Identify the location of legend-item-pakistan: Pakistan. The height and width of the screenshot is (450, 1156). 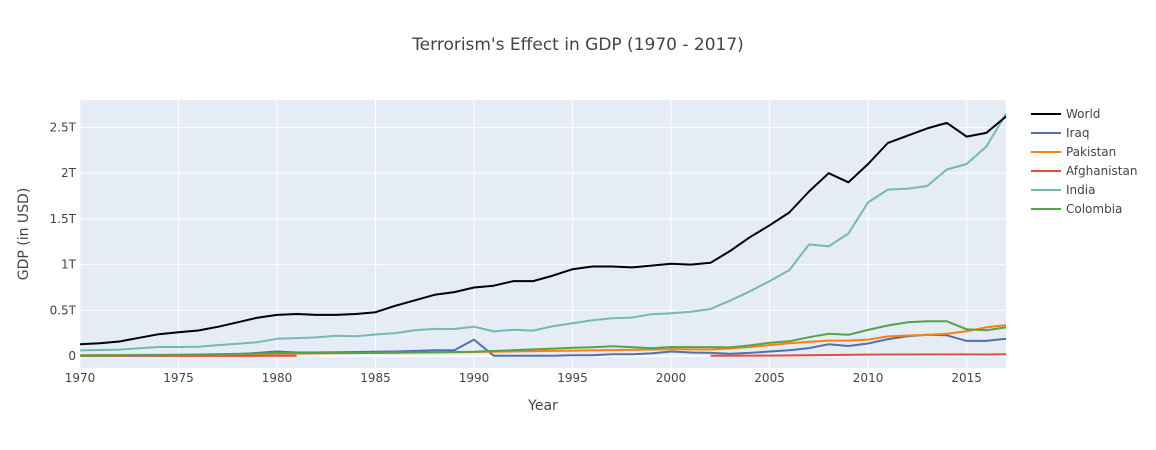
(1073, 152).